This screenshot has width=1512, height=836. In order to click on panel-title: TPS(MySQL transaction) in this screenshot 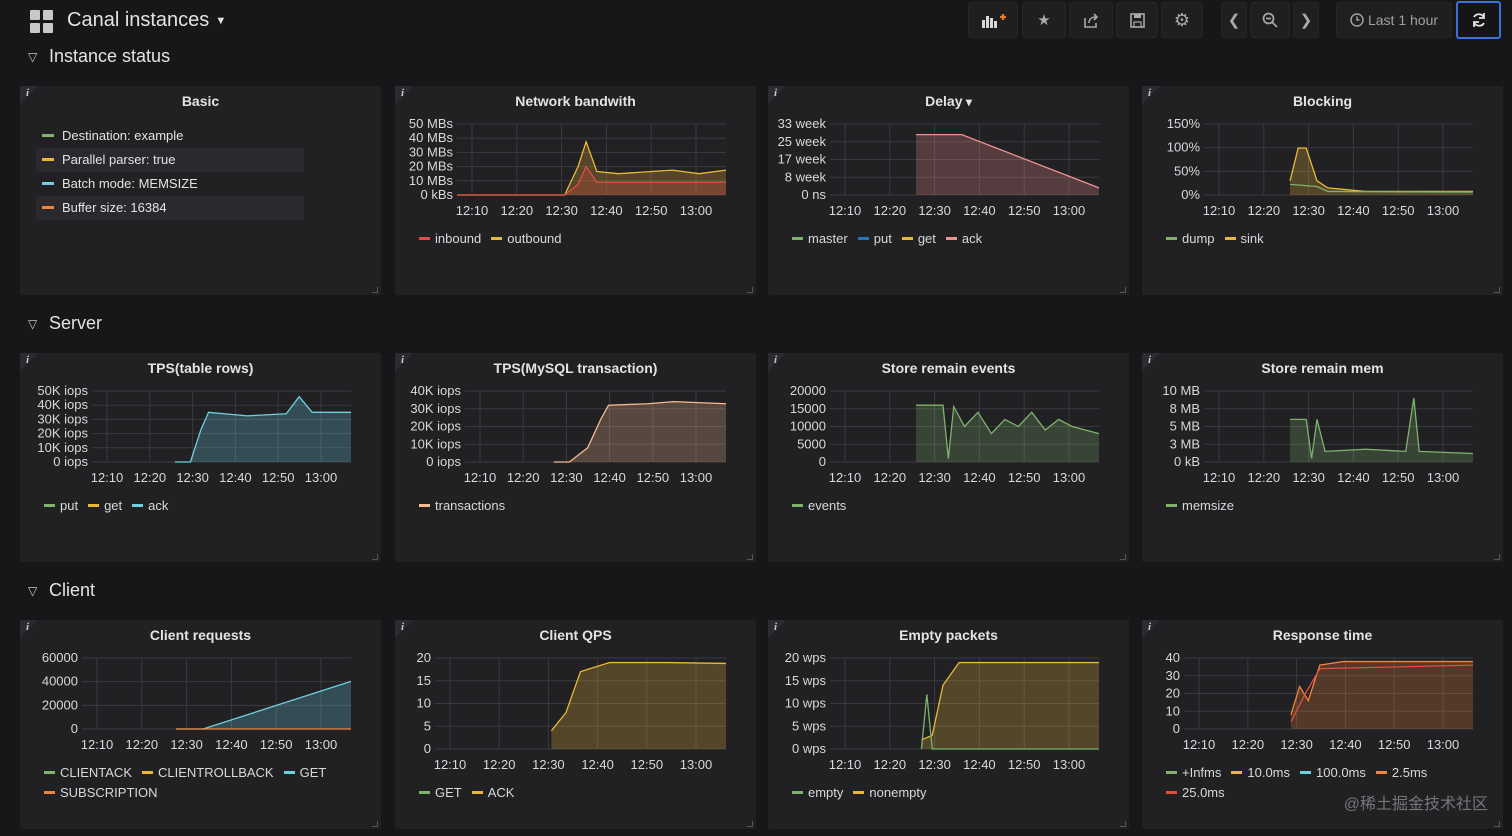, I will do `click(575, 368)`.